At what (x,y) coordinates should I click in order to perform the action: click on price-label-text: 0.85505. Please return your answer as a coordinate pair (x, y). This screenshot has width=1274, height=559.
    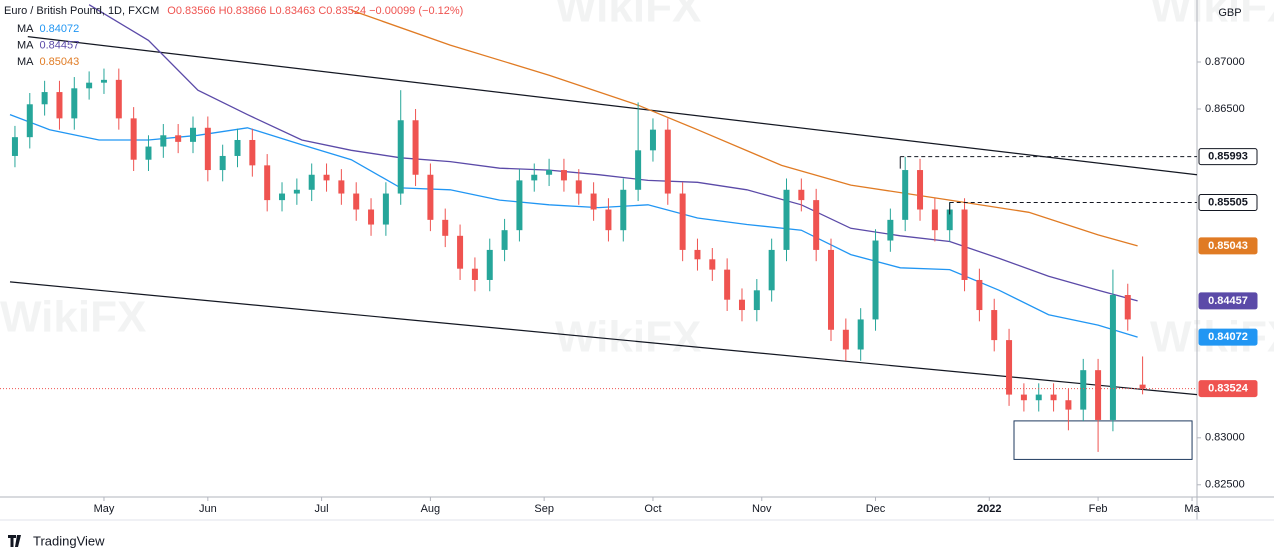
    Looking at the image, I should click on (1228, 202).